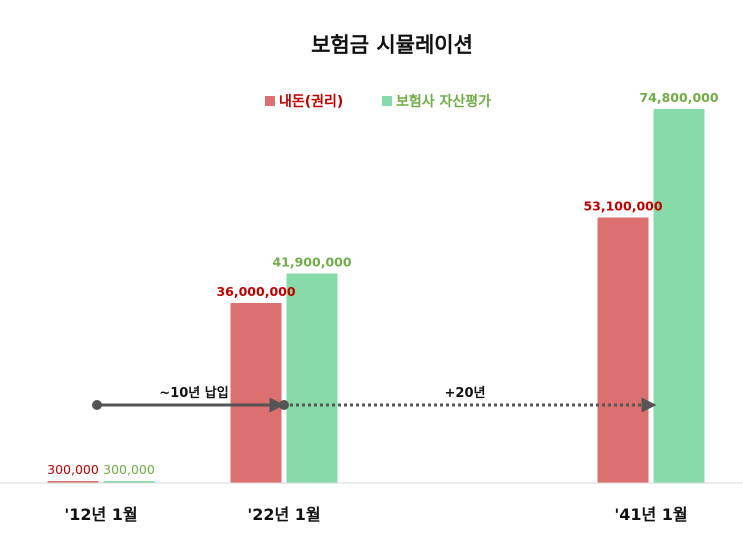 This screenshot has height=552, width=743. I want to click on annotation-label-1: ~10년 납입, so click(193, 393).